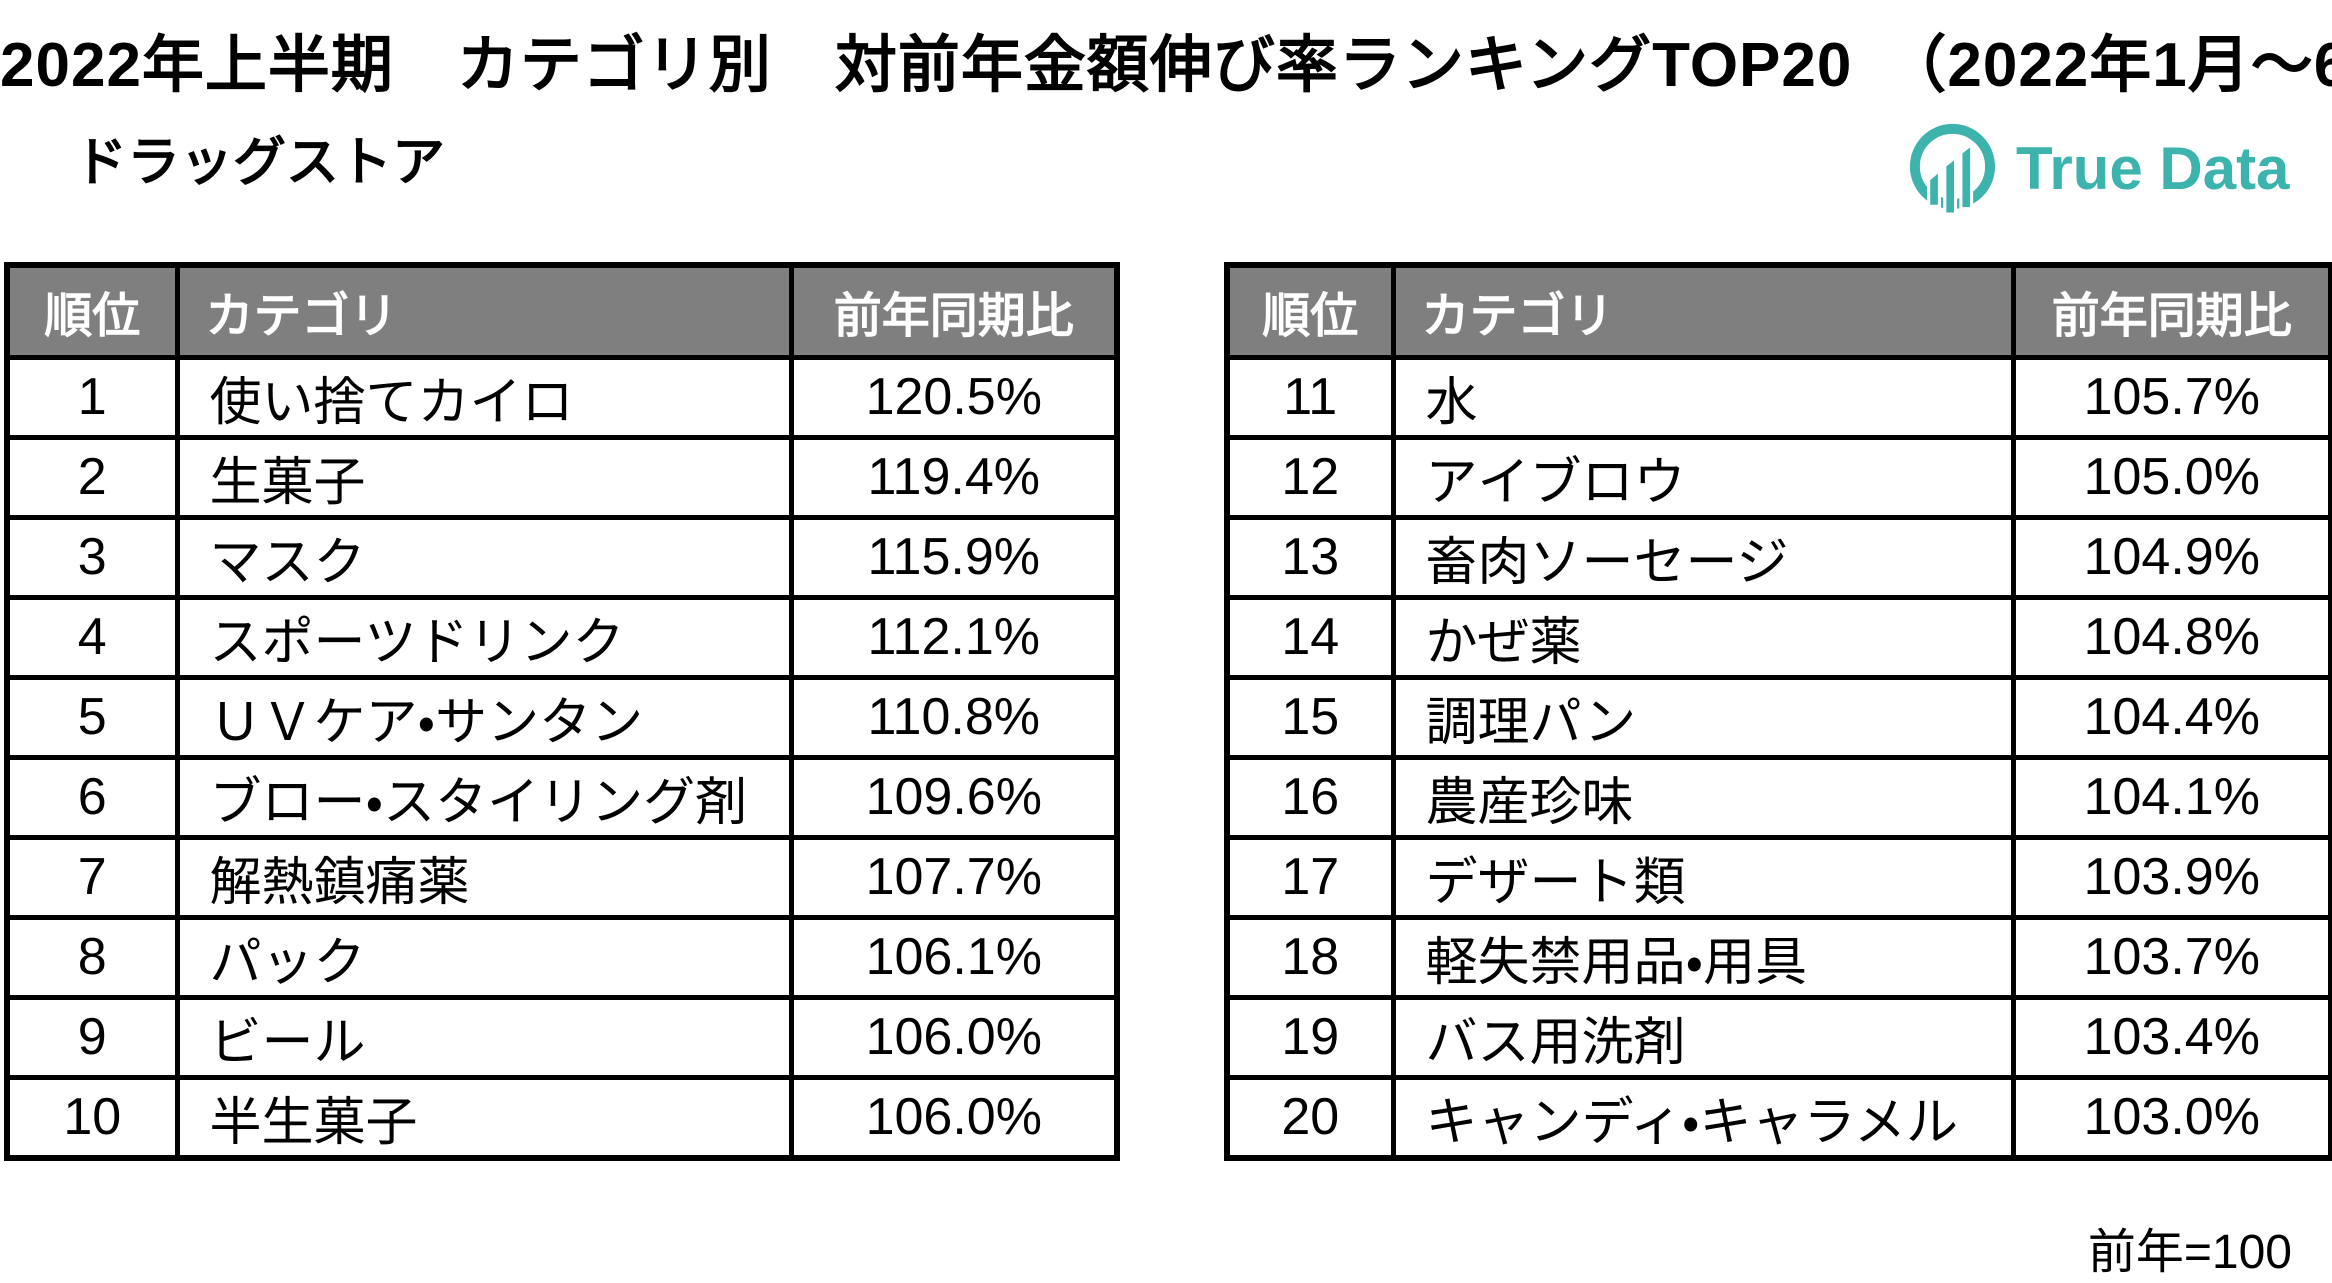 This screenshot has height=1283, width=2332. What do you see at coordinates (1310, 557) in the screenshot?
I see `rank-cell: 13` at bounding box center [1310, 557].